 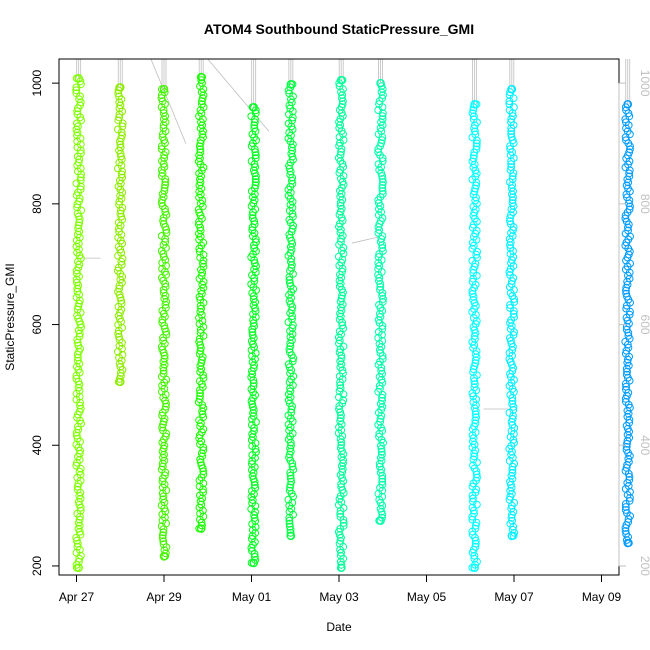 I want to click on right-tick-label: 800, so click(x=644, y=204).